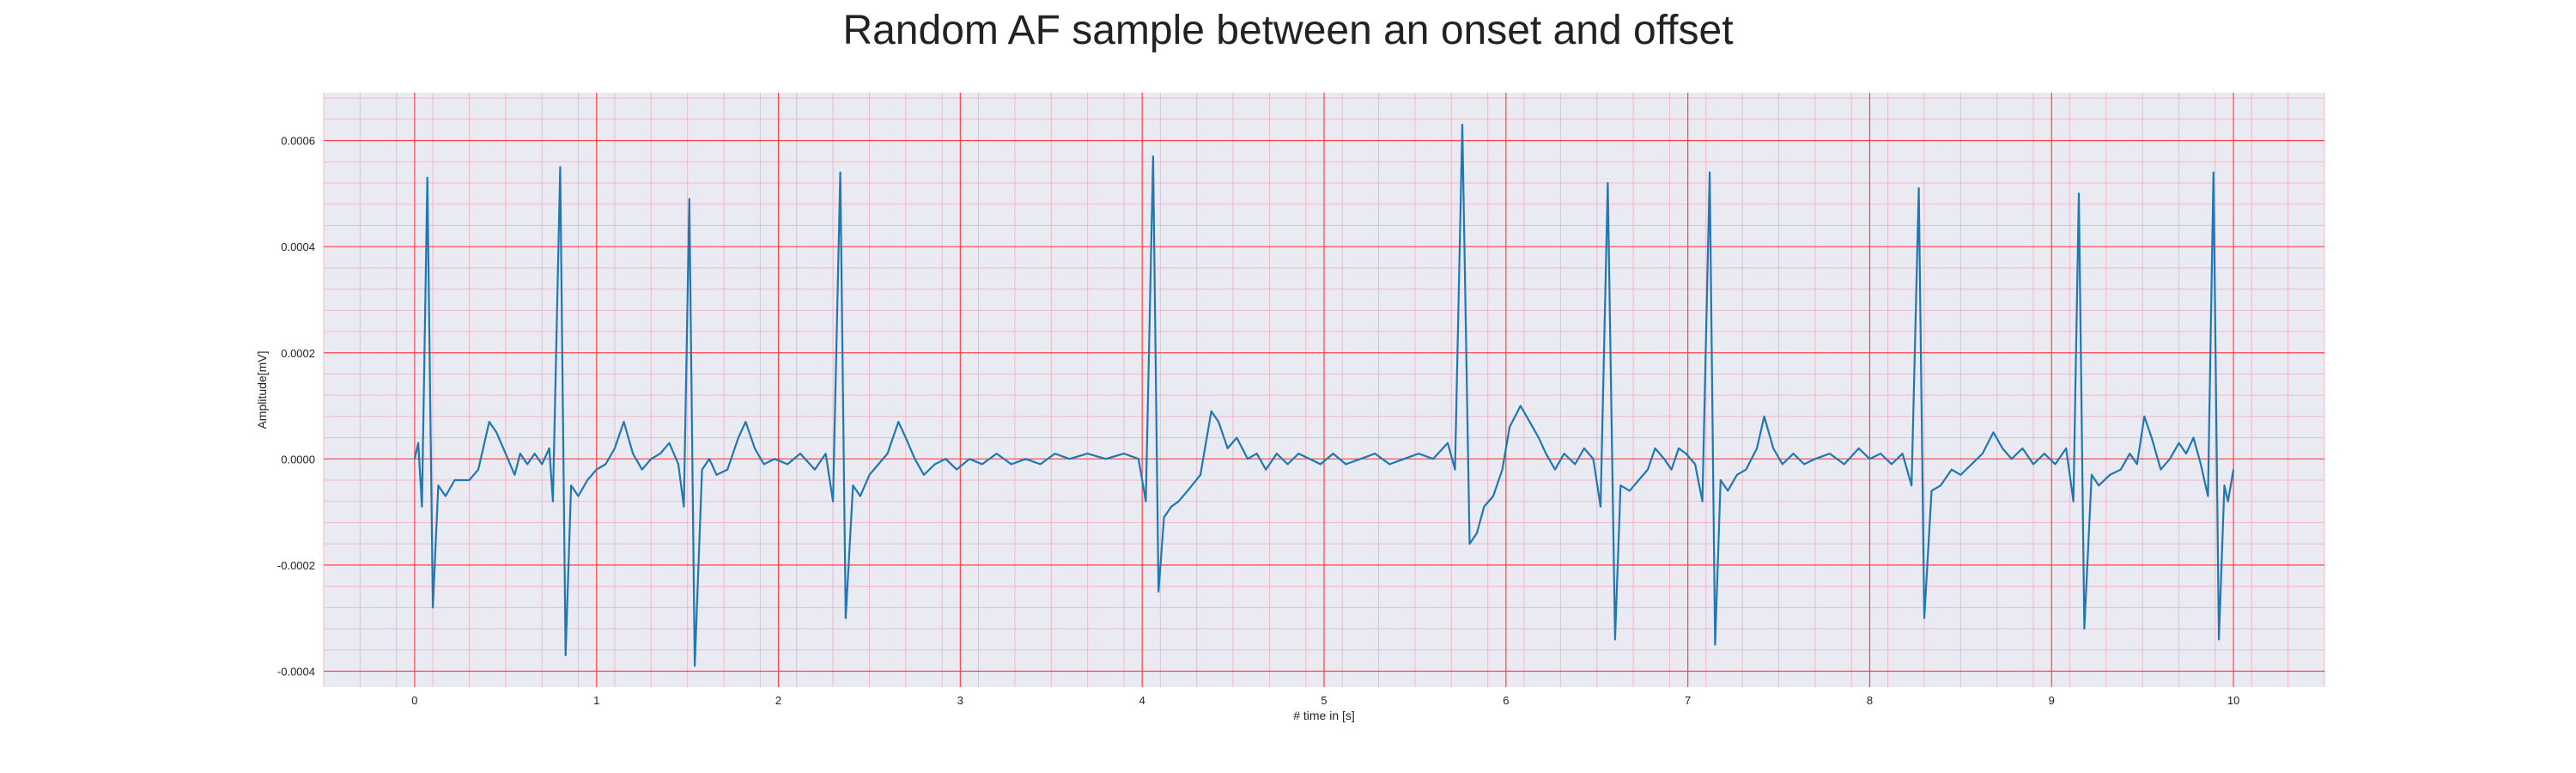 The height and width of the screenshot is (773, 2576). What do you see at coordinates (960, 700) in the screenshot?
I see `x-tick-label: 3` at bounding box center [960, 700].